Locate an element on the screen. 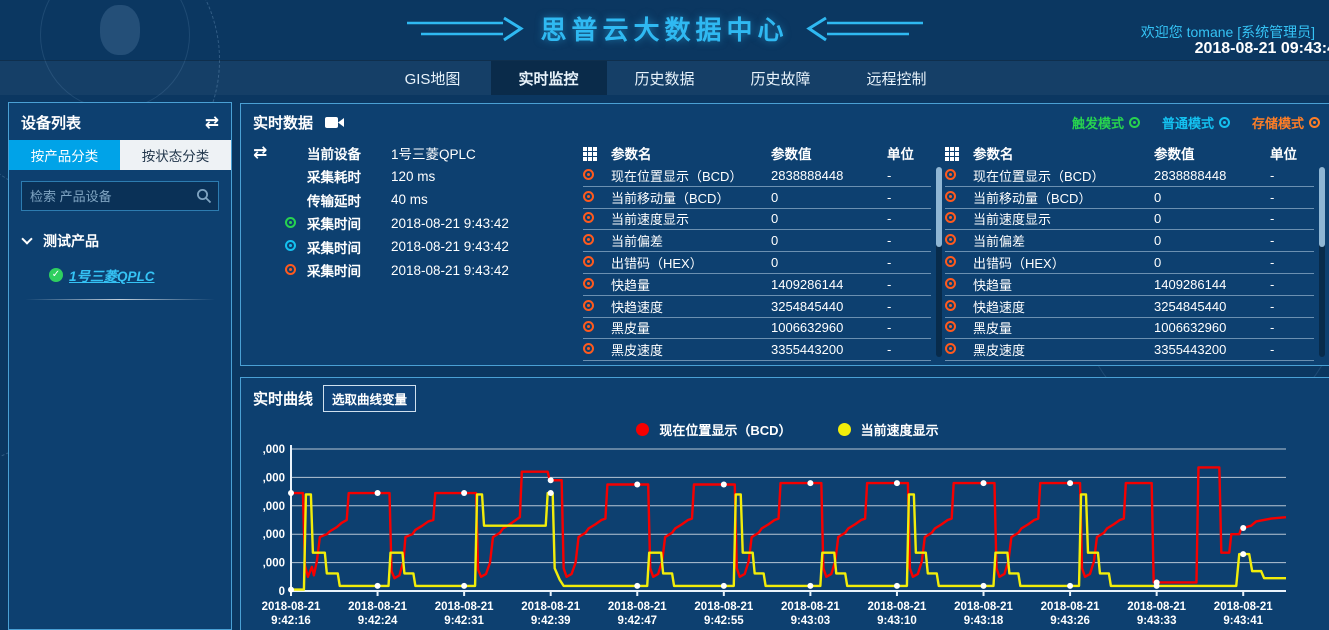 Image resolution: width=1329 pixels, height=630 pixels. nav-tab-实时监控: 实时监控 is located at coordinates (548, 78).